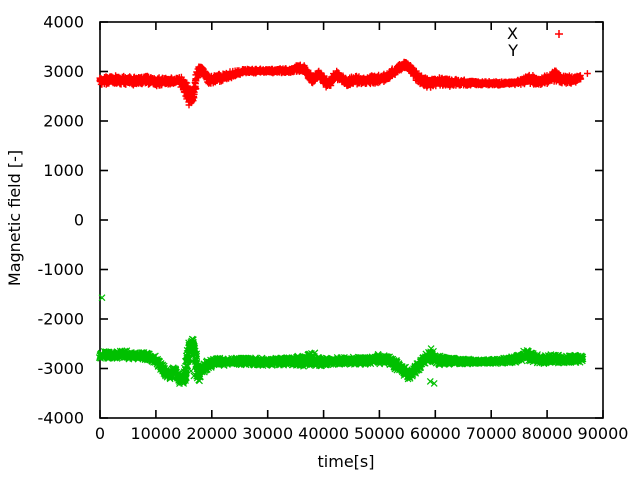 This screenshot has height=480, width=640. What do you see at coordinates (61, 418) in the screenshot?
I see `y-tick-label: -4000` at bounding box center [61, 418].